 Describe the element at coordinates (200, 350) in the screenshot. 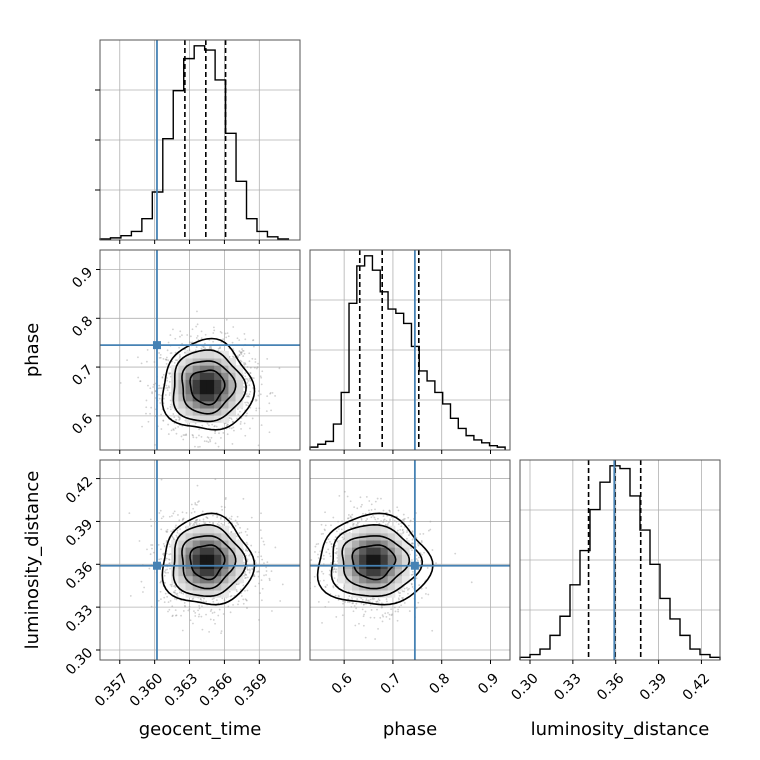

I see `panel-frame` at that location.